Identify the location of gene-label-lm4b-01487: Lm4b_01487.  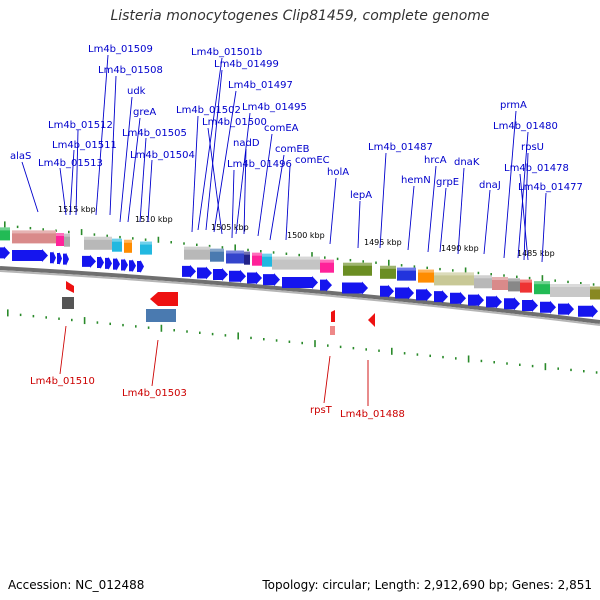
(400, 147).